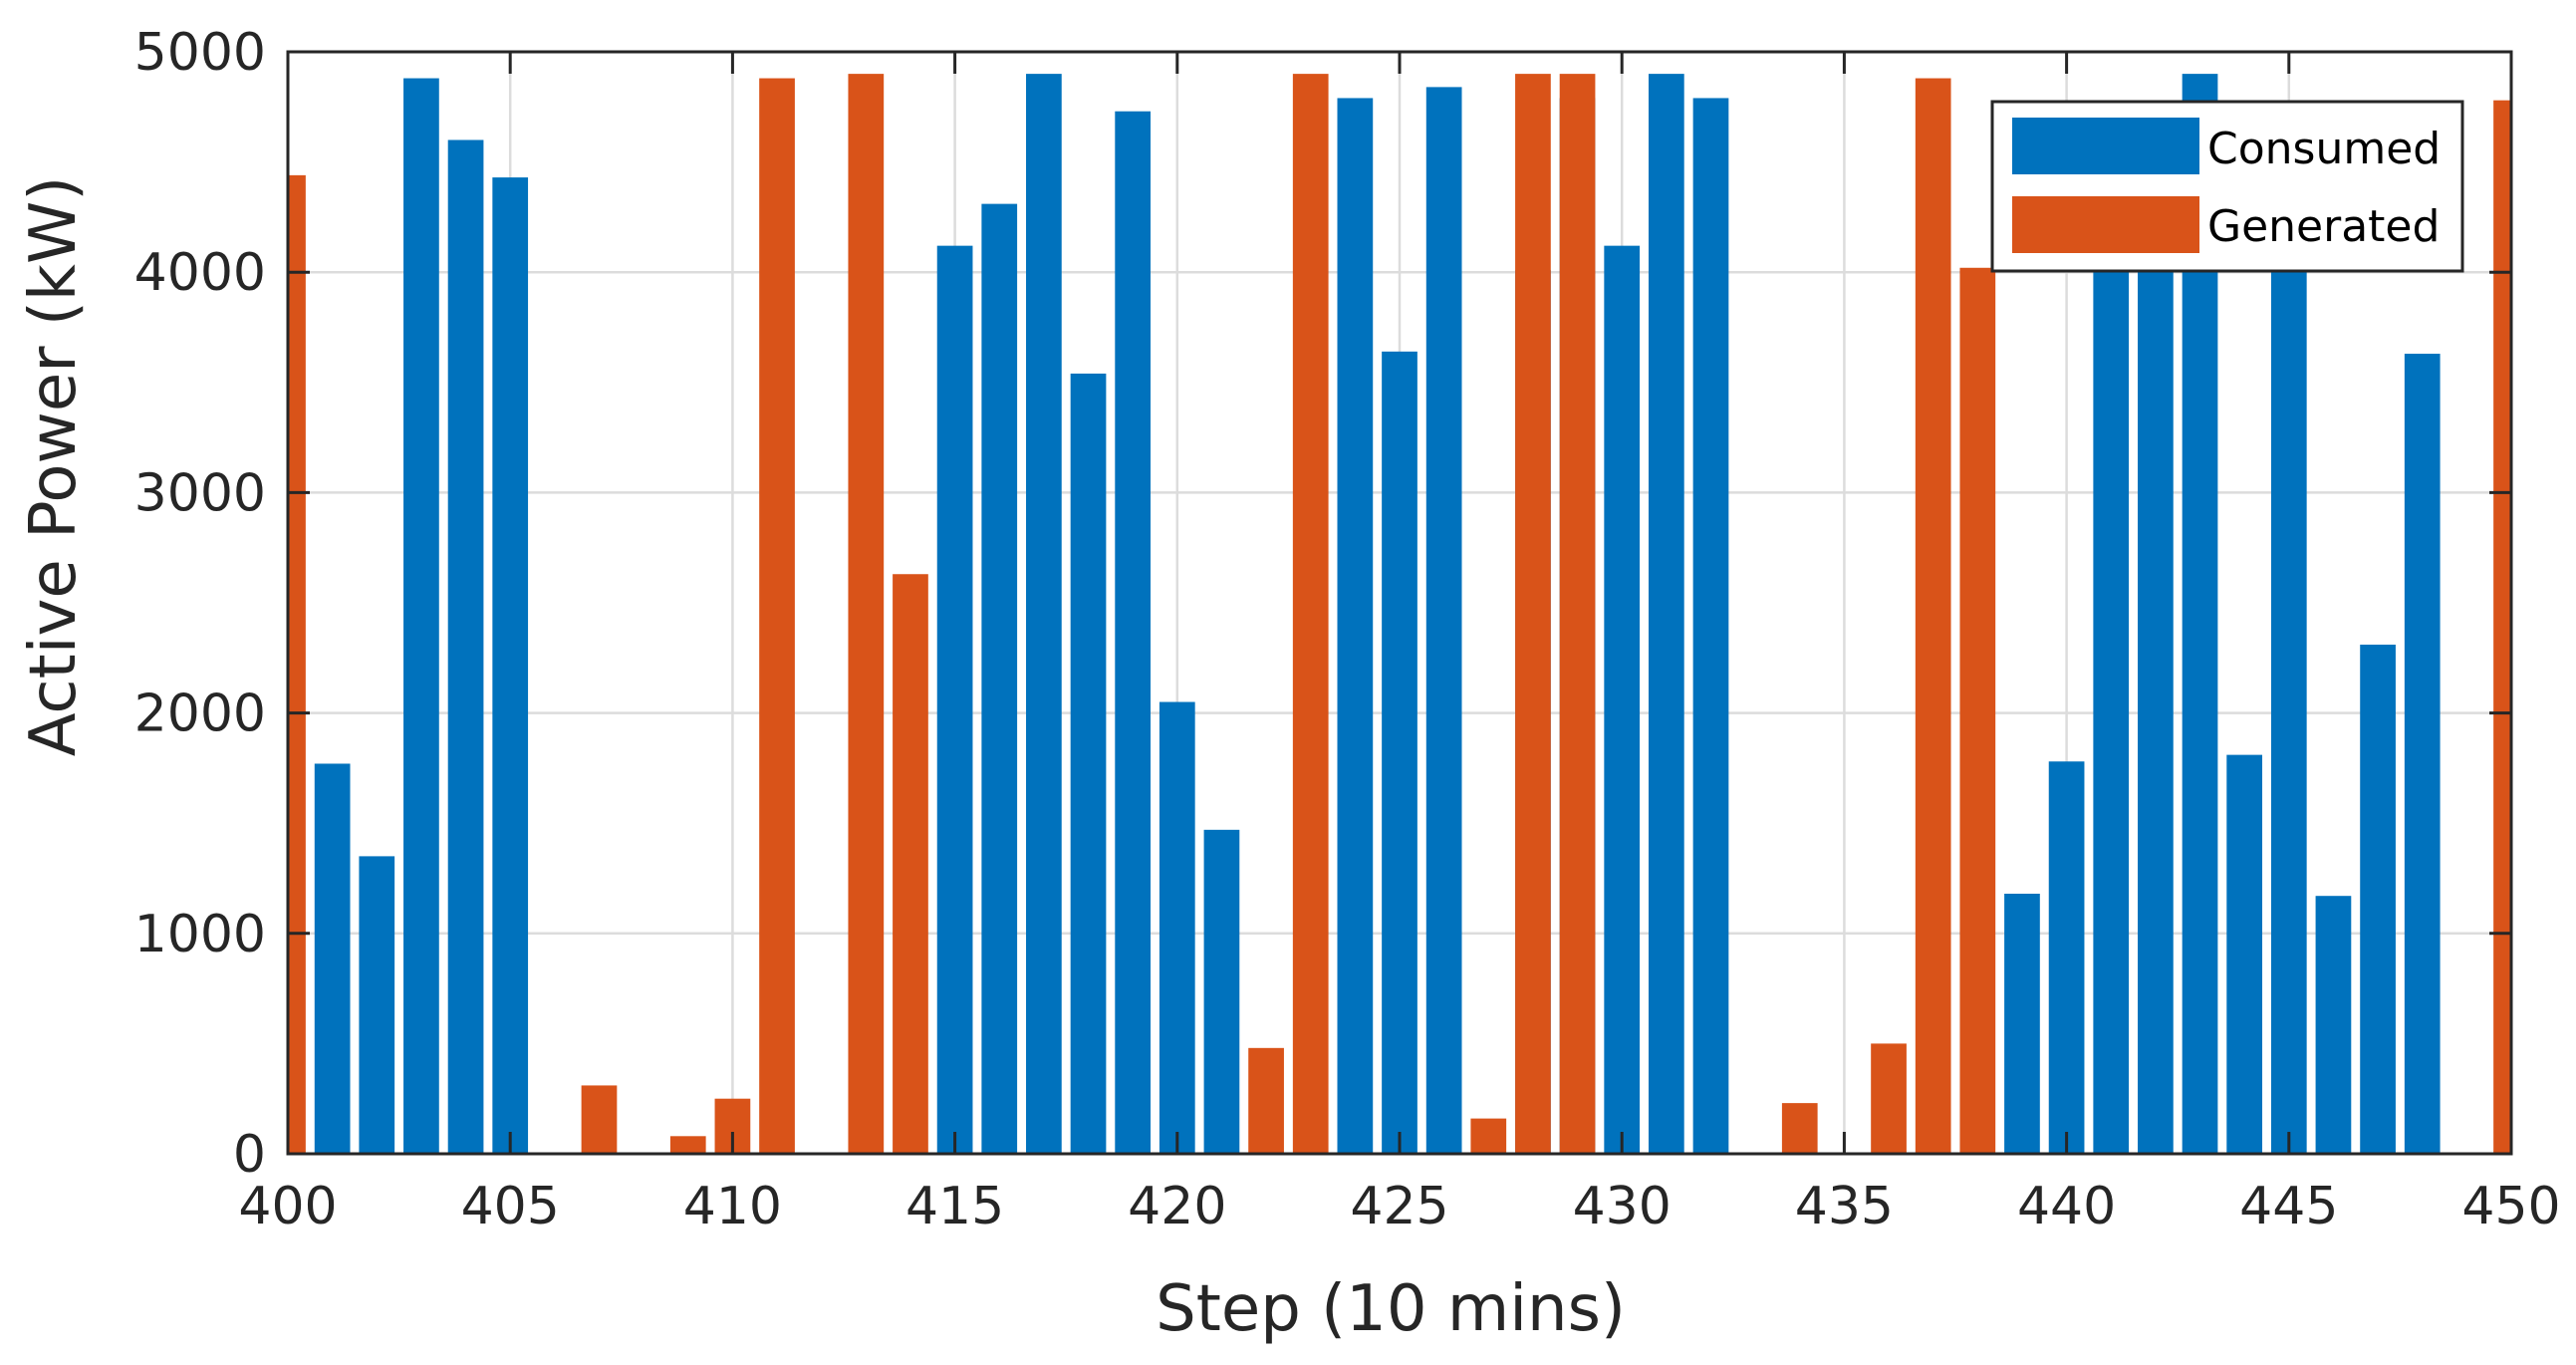 This screenshot has height=1365, width=2576. What do you see at coordinates (200, 493) in the screenshot?
I see `y-tick-label: 3000` at bounding box center [200, 493].